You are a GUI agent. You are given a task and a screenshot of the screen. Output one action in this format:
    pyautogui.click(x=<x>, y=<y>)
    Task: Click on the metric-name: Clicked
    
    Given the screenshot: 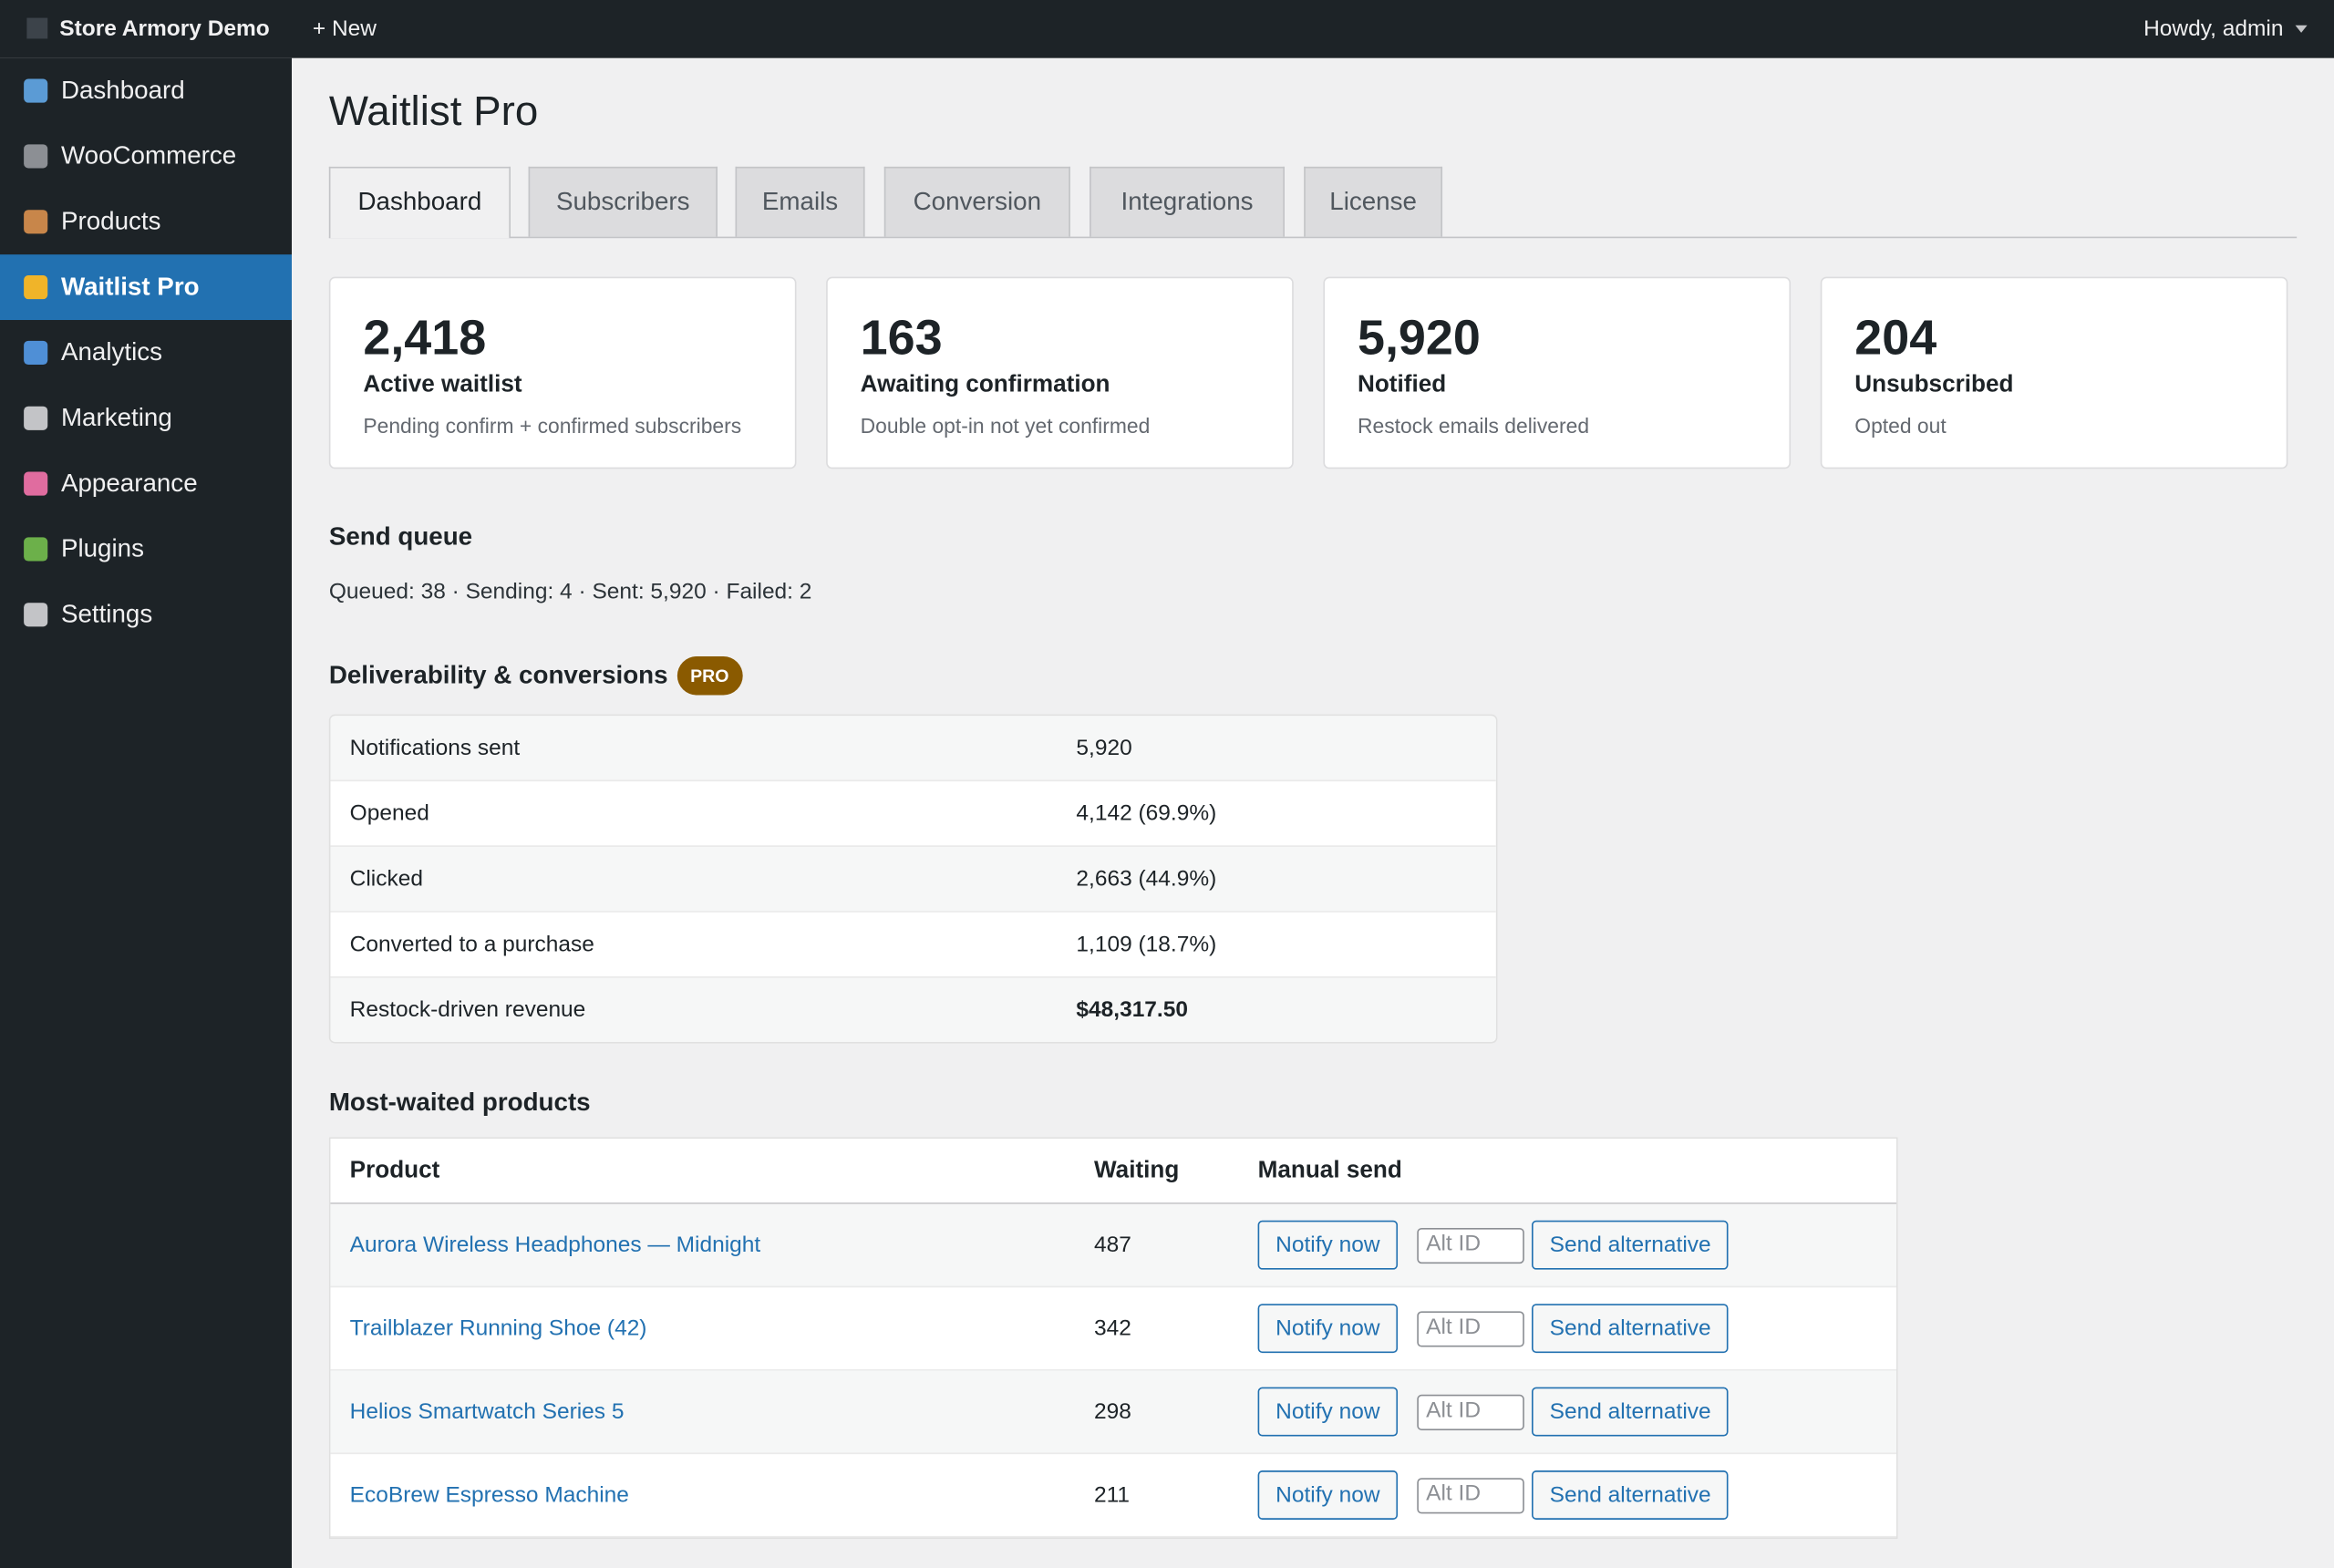 What is the action you would take?
    pyautogui.click(x=386, y=879)
    